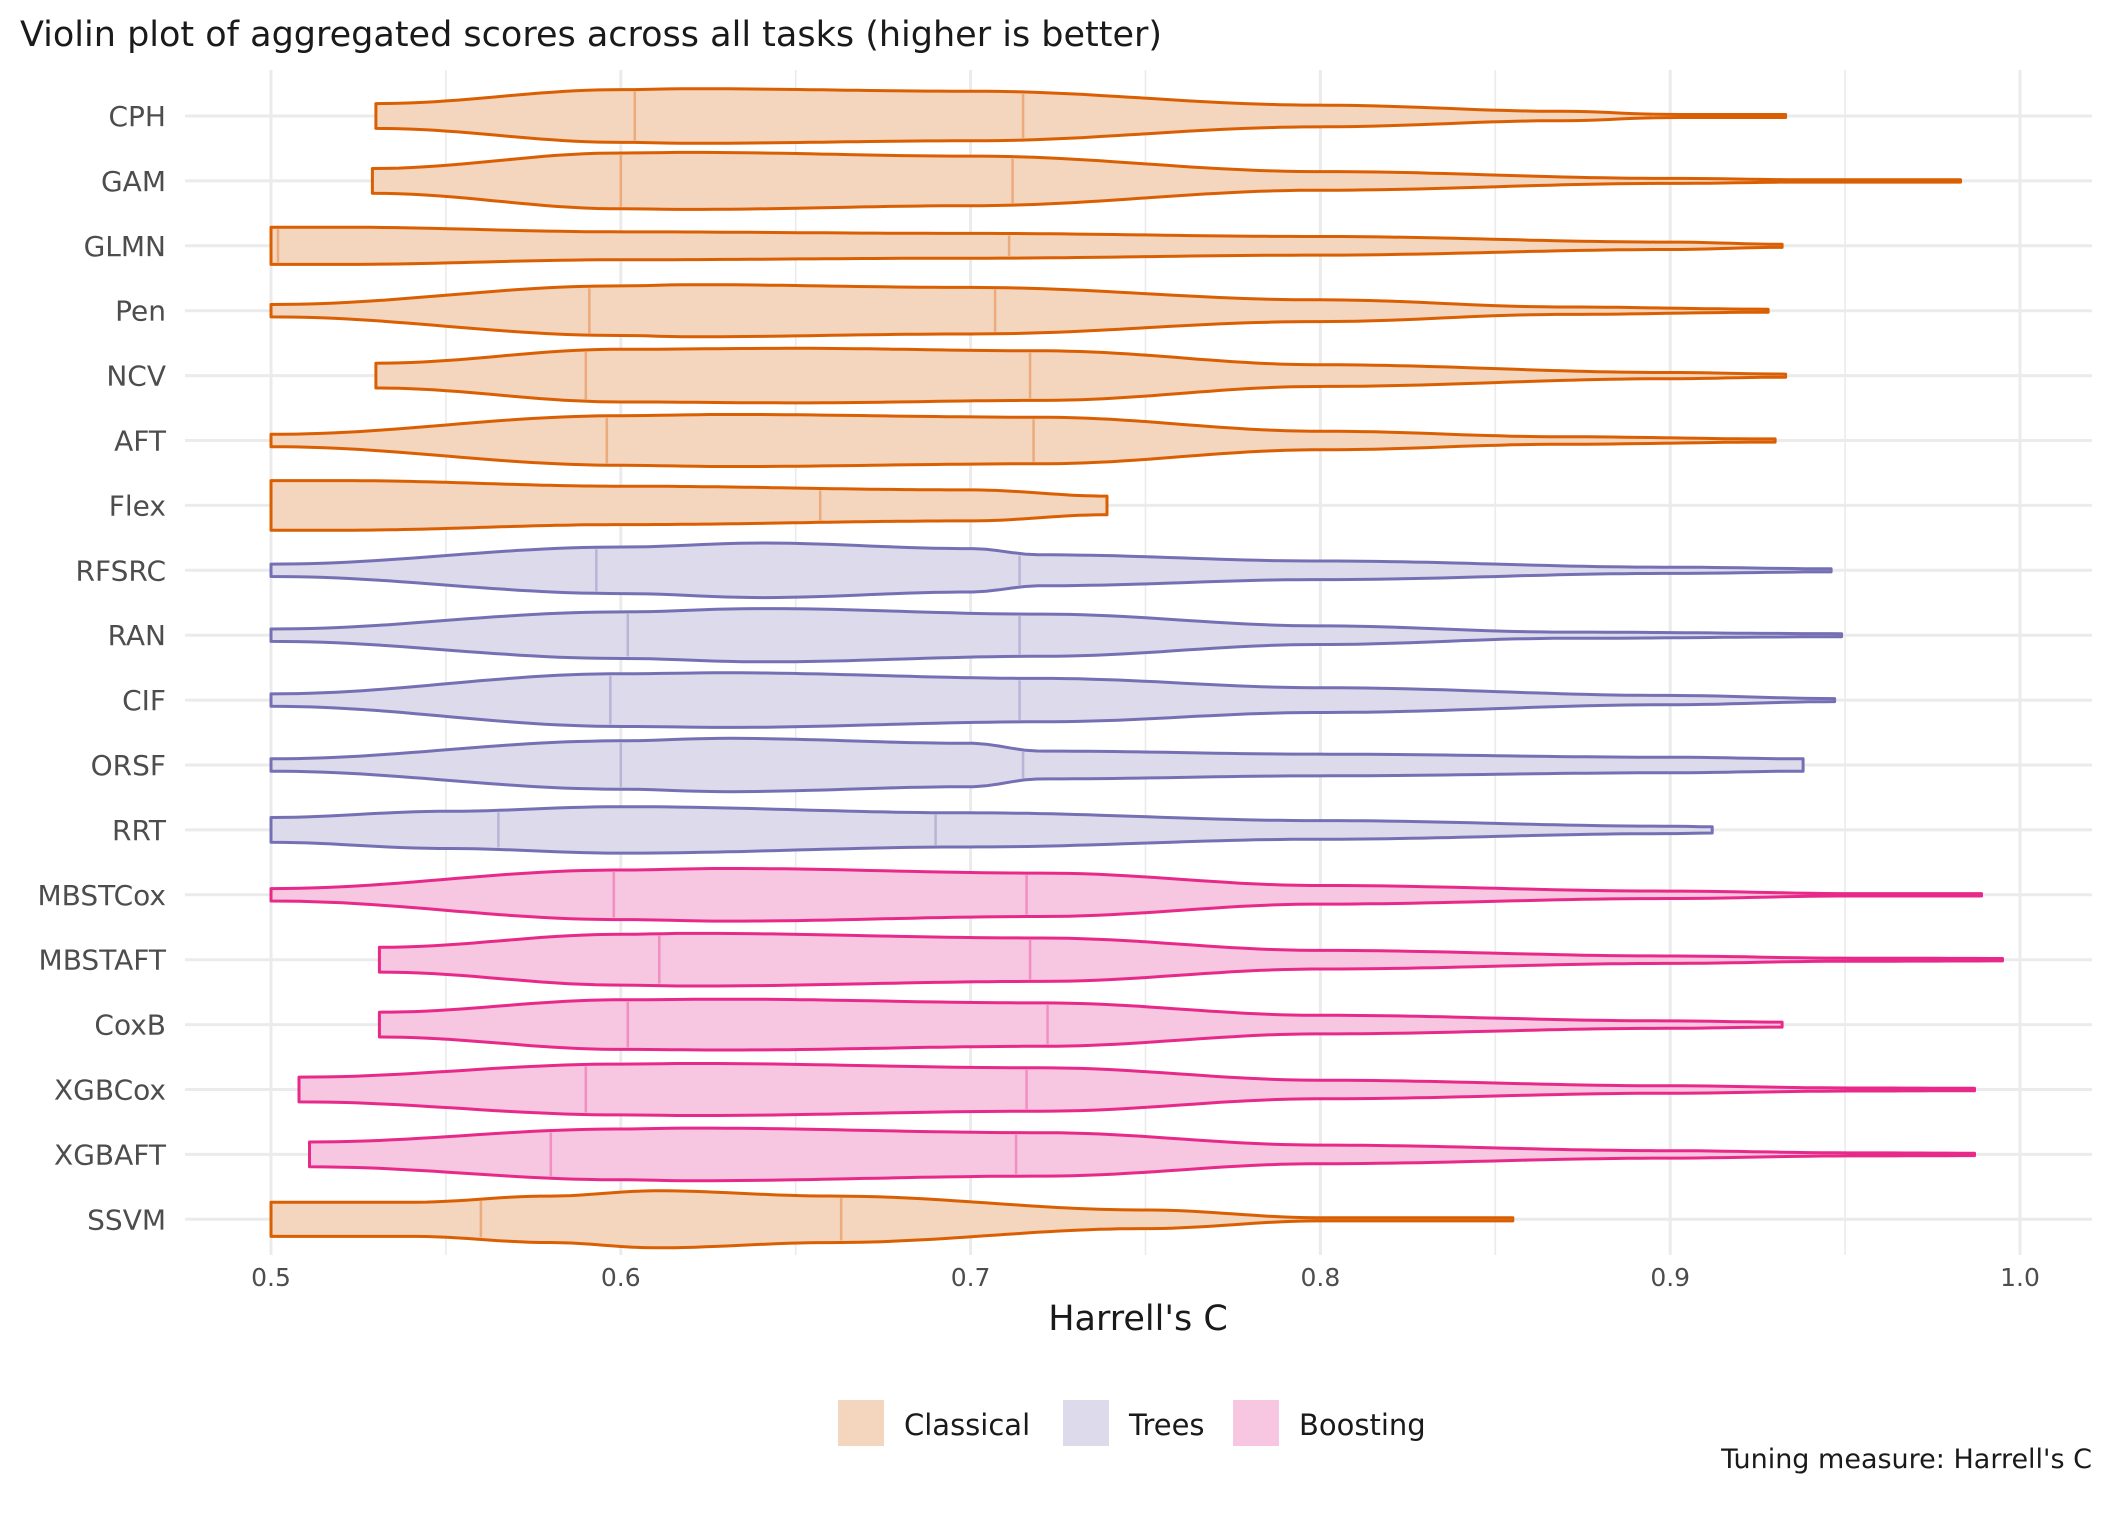 The image size is (2112, 1536). Describe the element at coordinates (121, 570) in the screenshot. I see `y-tick-label: RFSRC` at that location.